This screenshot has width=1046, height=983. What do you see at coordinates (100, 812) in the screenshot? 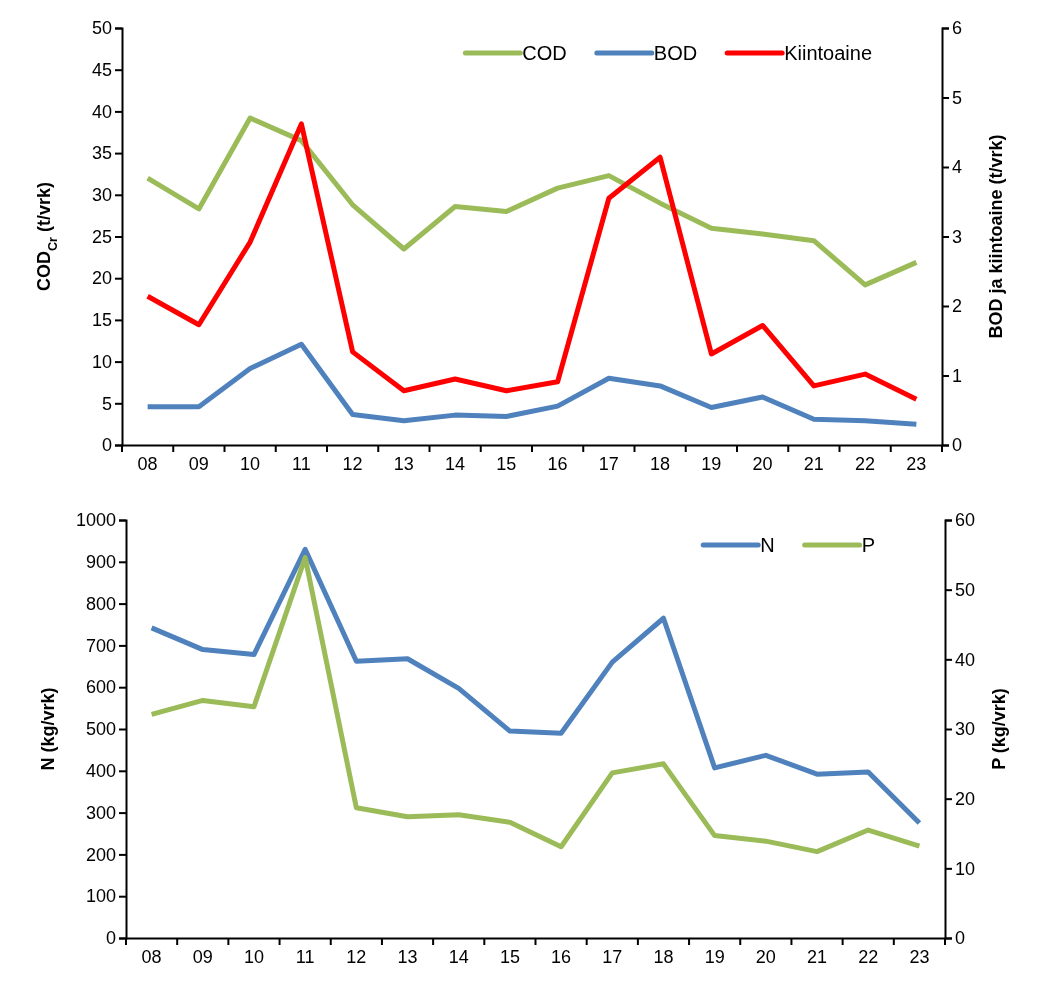
I see `y-tick-label: 300` at bounding box center [100, 812].